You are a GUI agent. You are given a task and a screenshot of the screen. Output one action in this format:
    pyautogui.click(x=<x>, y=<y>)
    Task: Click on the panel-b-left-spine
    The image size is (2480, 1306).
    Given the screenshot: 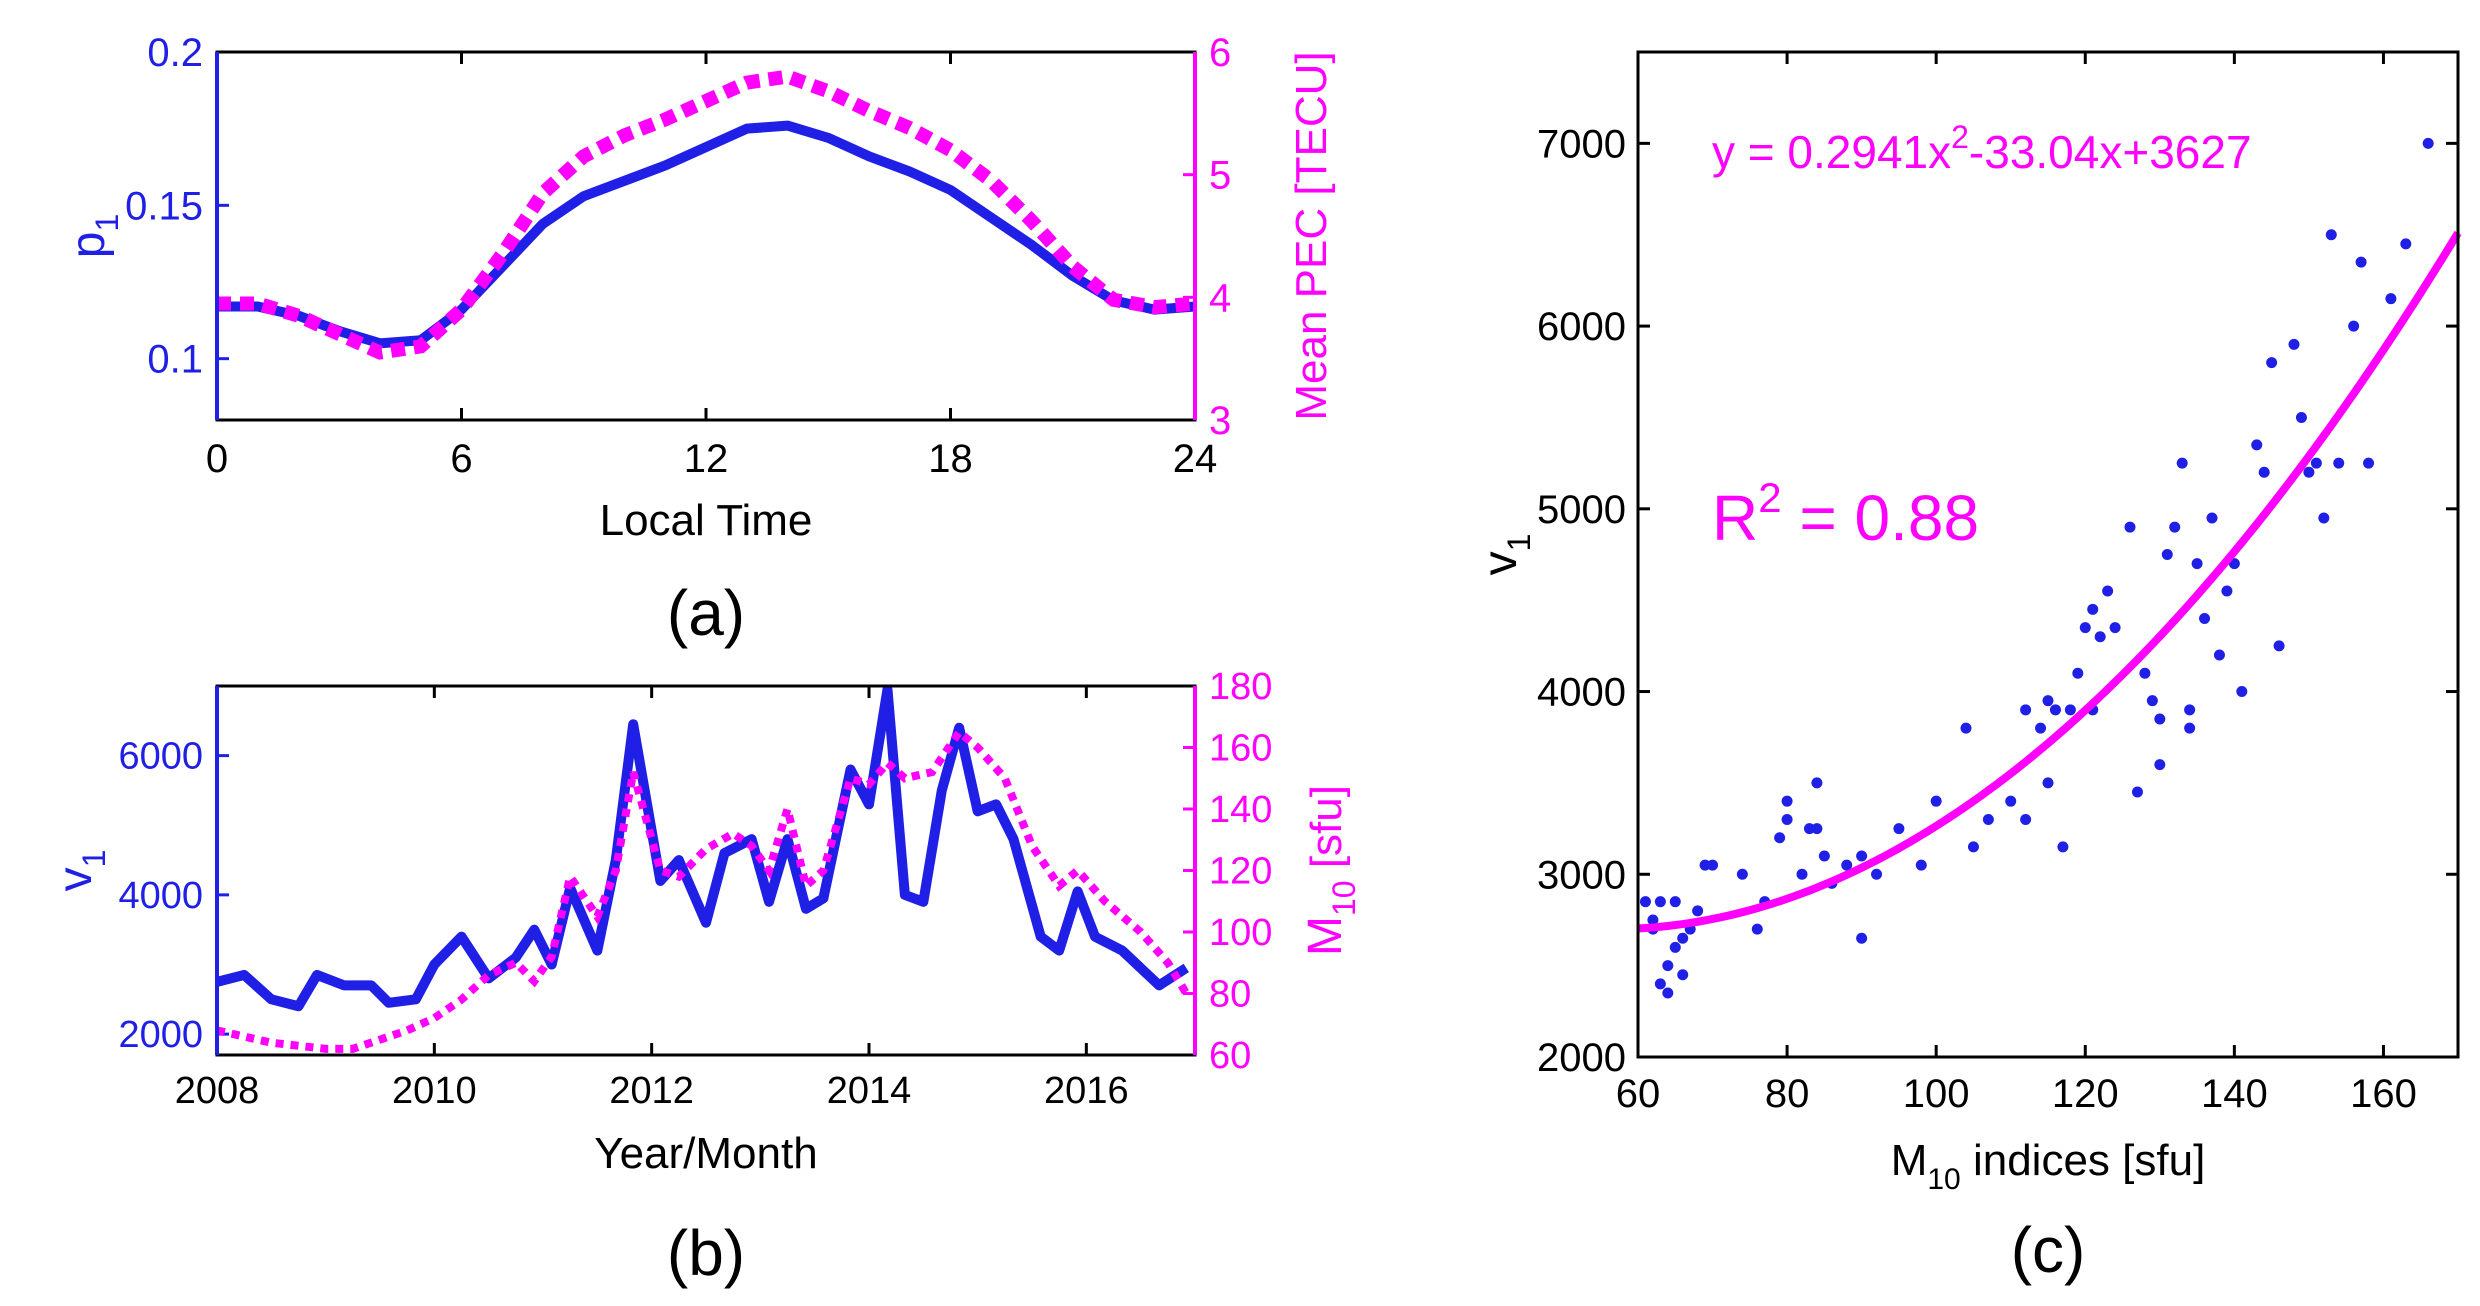 What is the action you would take?
    pyautogui.click(x=217, y=870)
    